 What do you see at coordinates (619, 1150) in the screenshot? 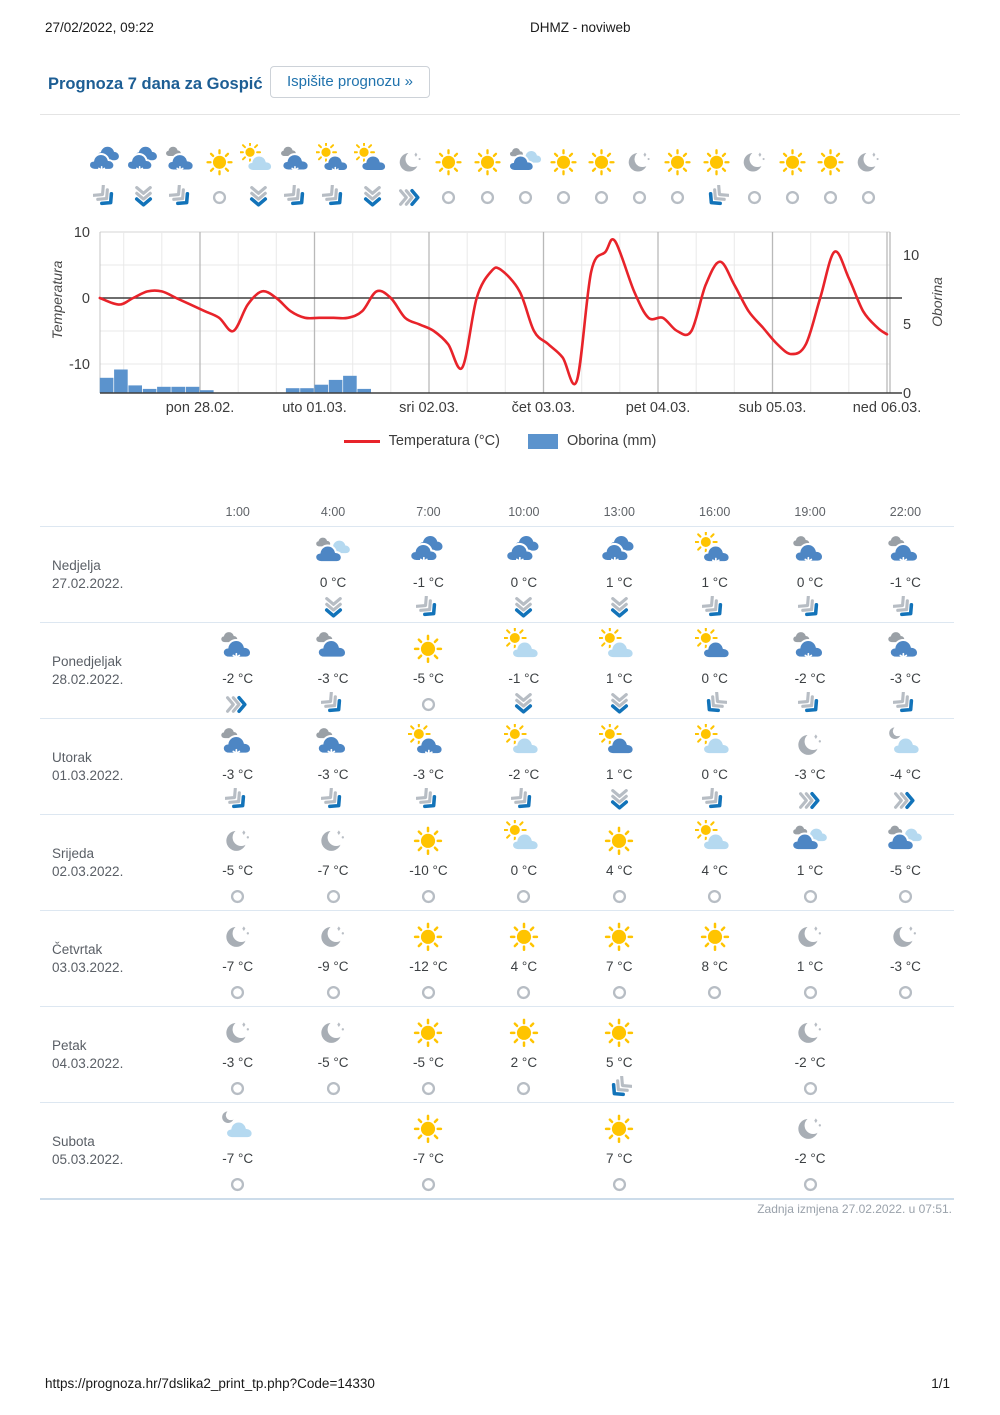
I see `forecast-cell: 7 °C` at bounding box center [619, 1150].